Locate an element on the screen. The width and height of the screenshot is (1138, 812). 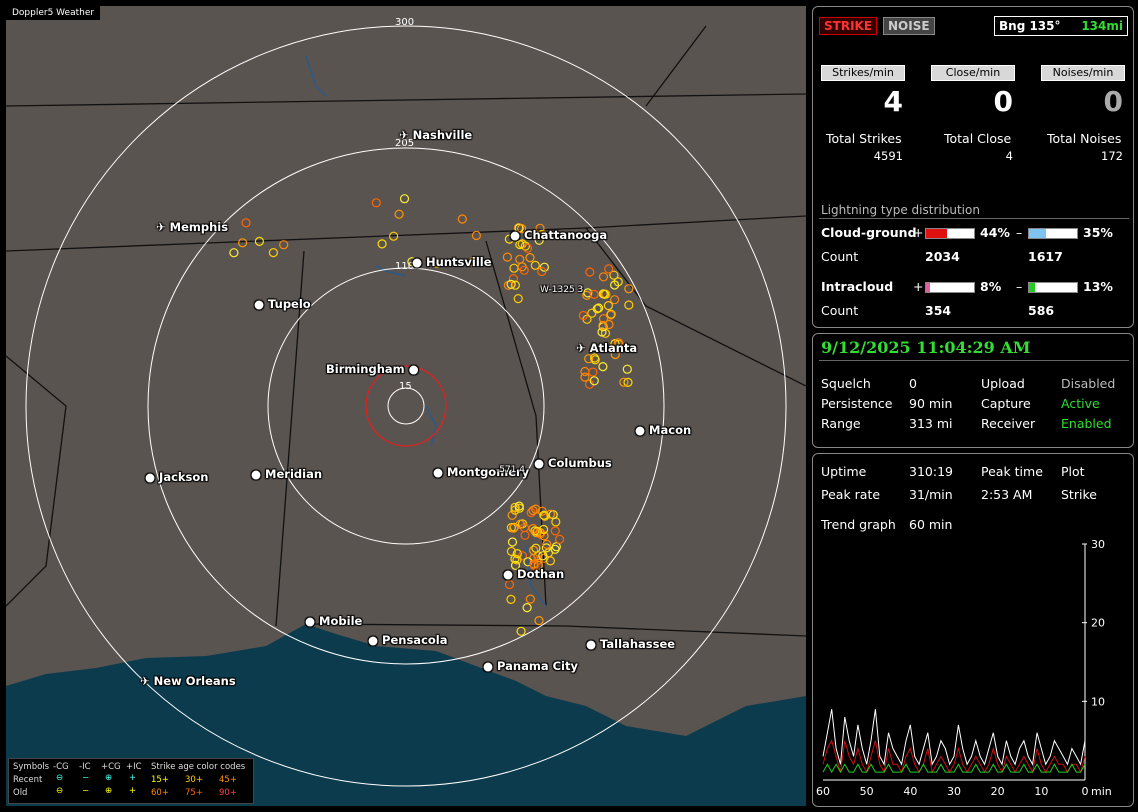
x-tick-label: 60 is located at coordinates (823, 791).